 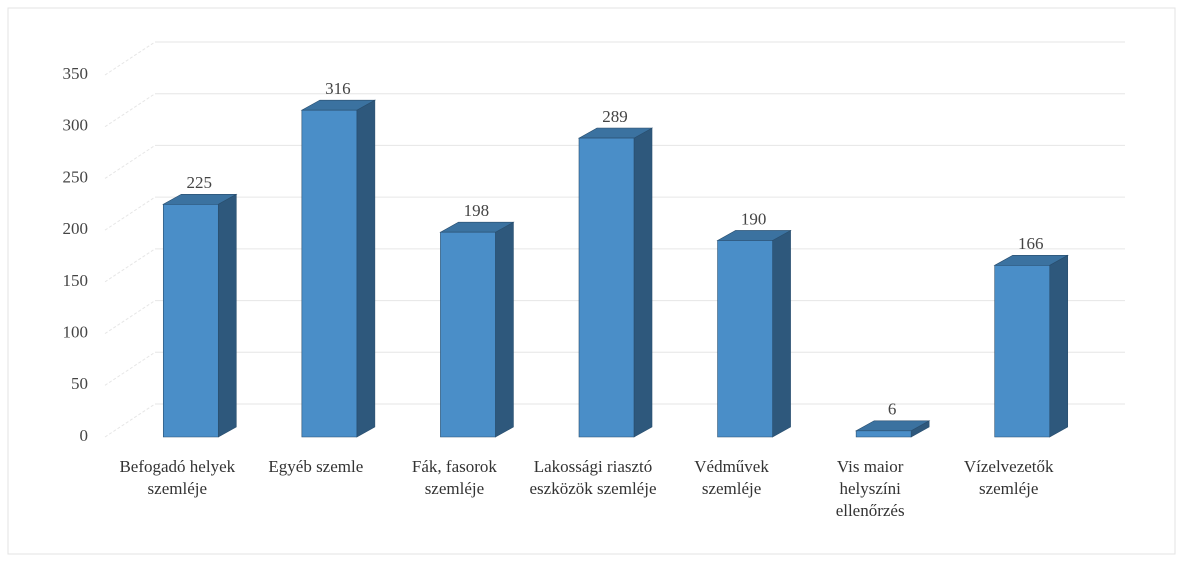 I want to click on y-tick-label: 350, so click(x=76, y=73).